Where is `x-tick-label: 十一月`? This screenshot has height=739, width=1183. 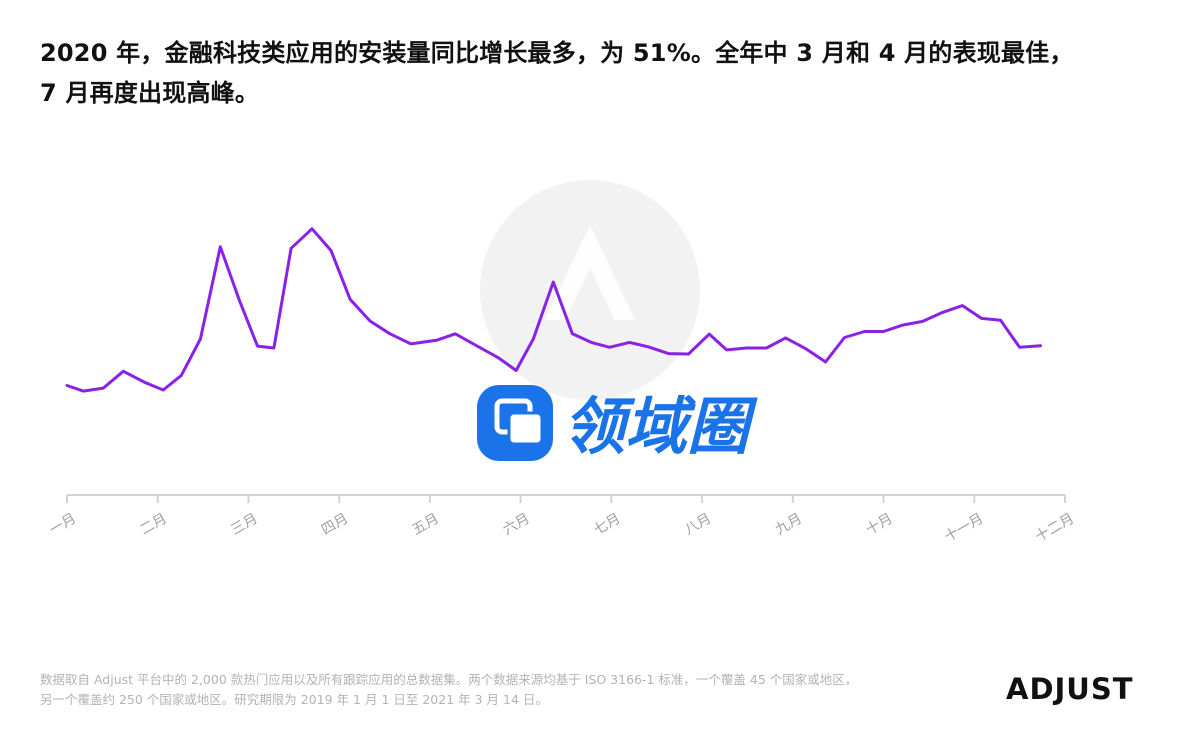 x-tick-label: 十一月 is located at coordinates (964, 528).